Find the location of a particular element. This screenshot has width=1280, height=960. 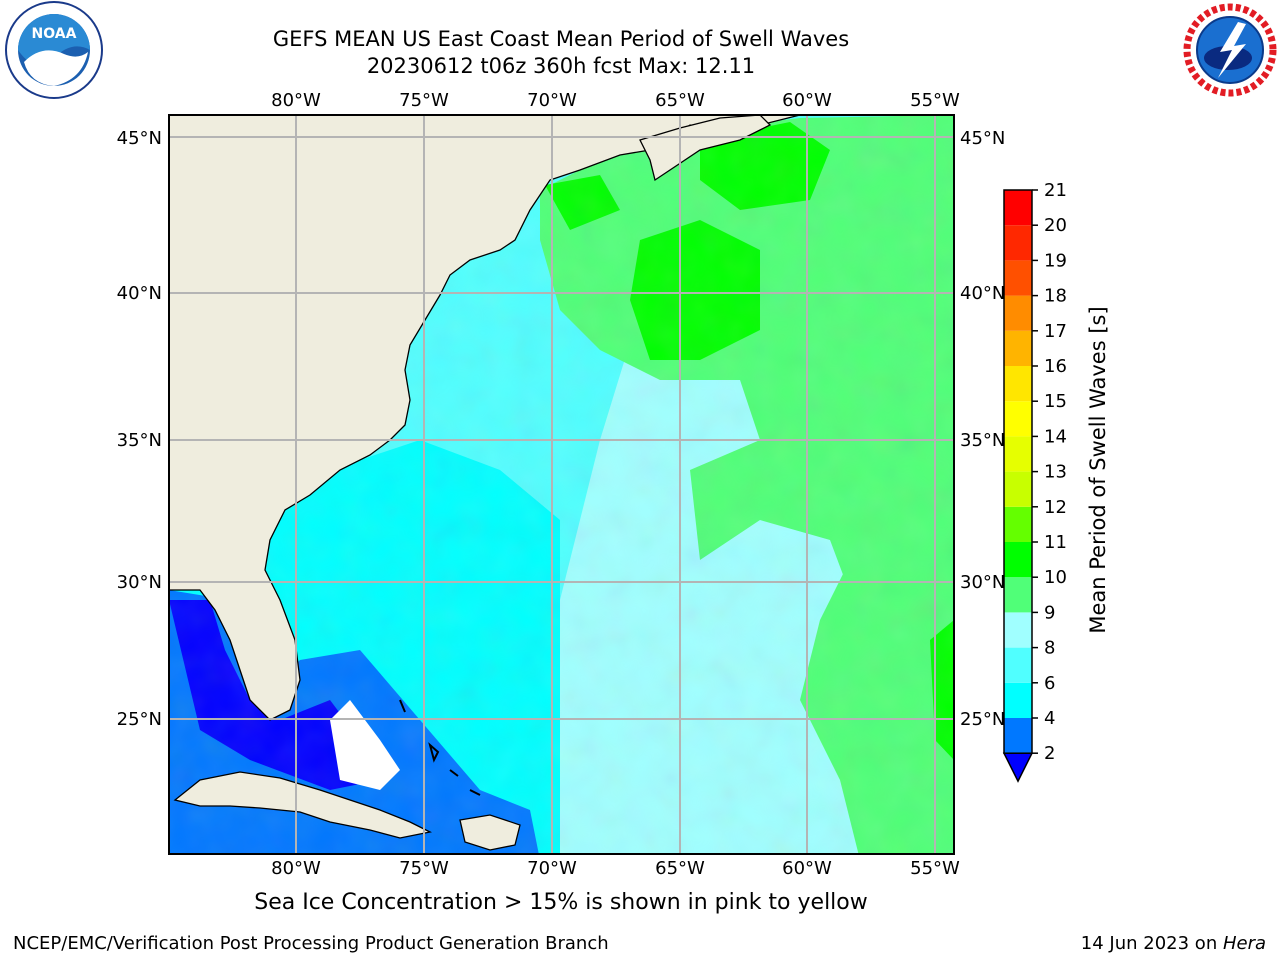

lat-label-left-45: 45°N is located at coordinates (139, 138).